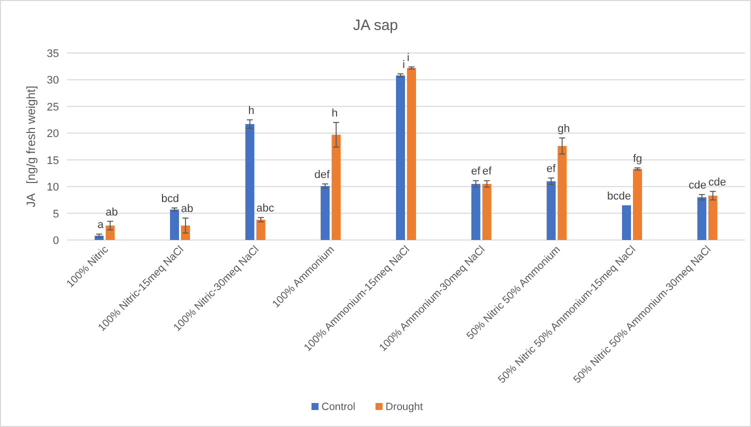  Describe the element at coordinates (170, 198) in the screenshot. I see `data-label: bcd` at that location.